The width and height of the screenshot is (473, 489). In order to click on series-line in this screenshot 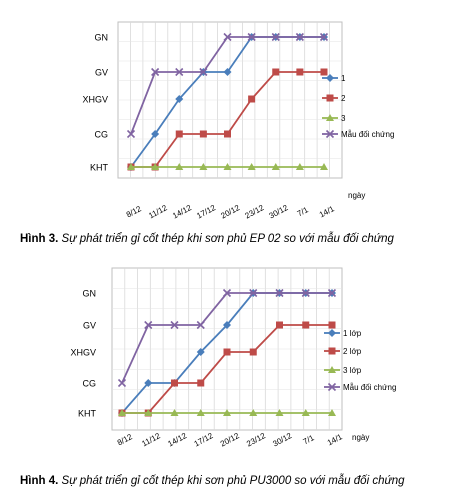, I will do `click(227, 102)`.